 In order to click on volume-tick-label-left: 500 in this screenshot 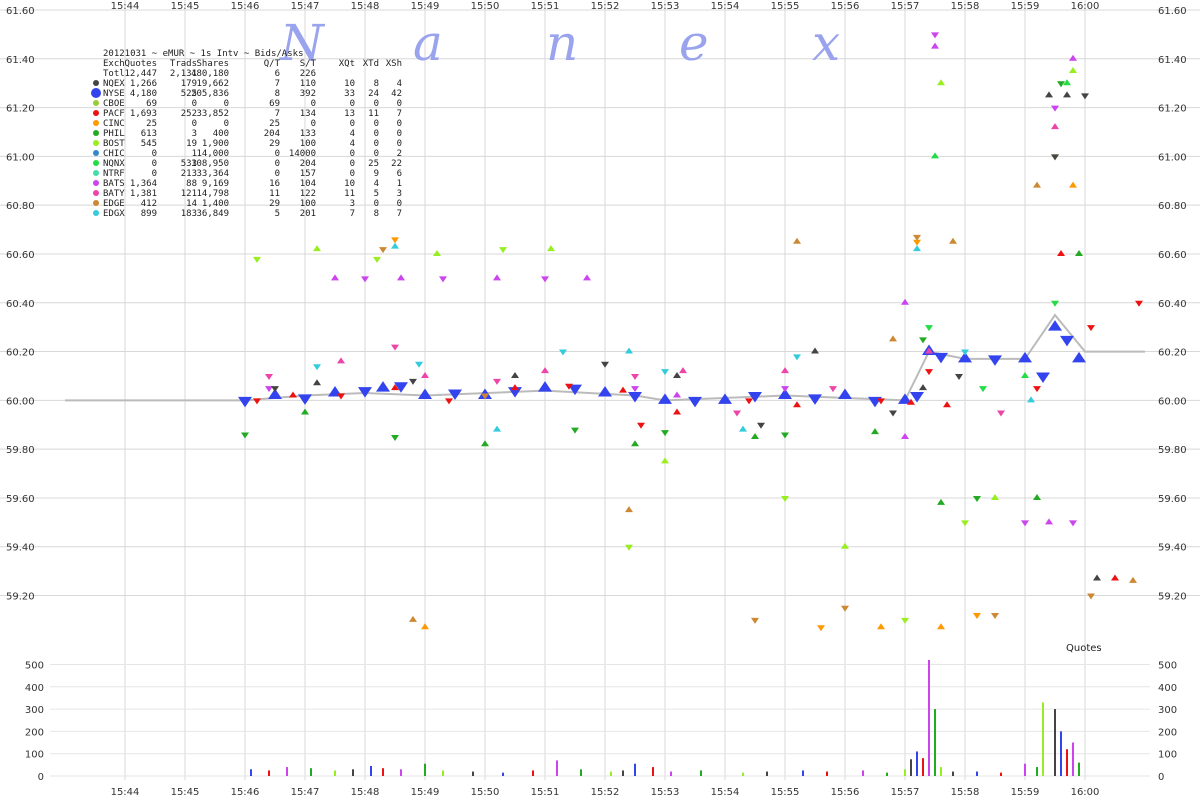, I will do `click(34, 665)`.